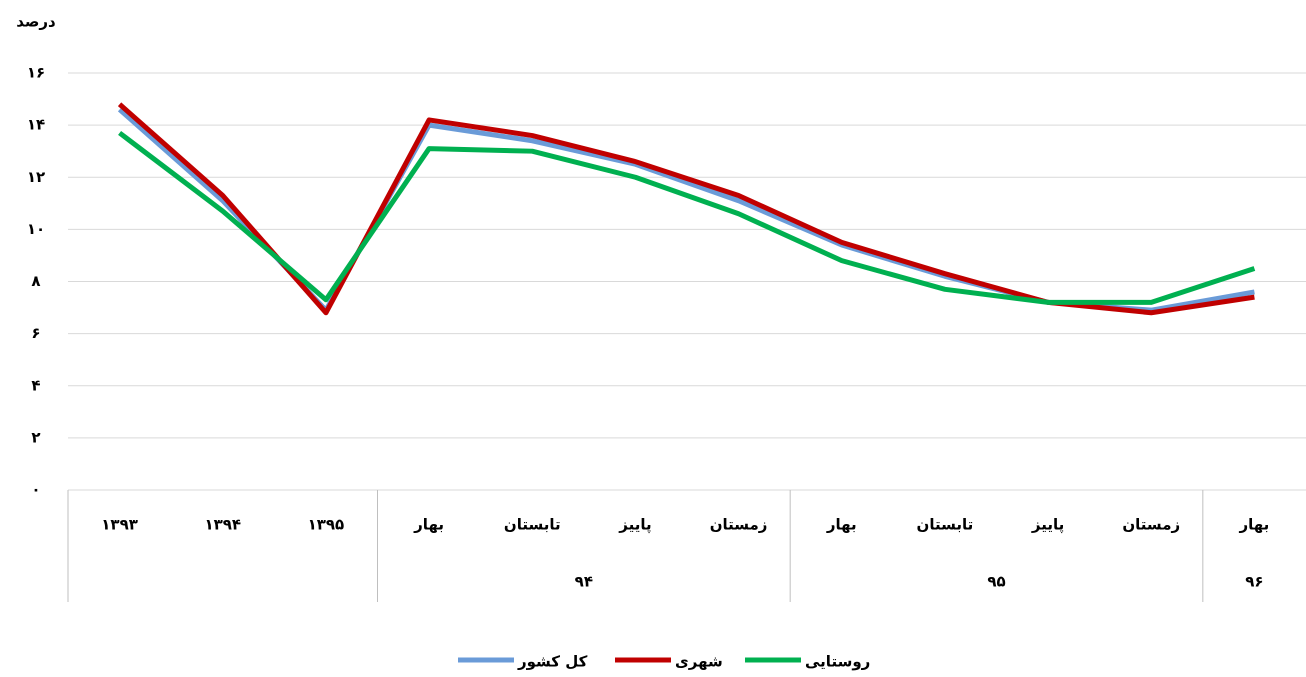 Image resolution: width=1306 pixels, height=677 pixels. I want to click on y-tick-label: ۸, so click(35, 281).